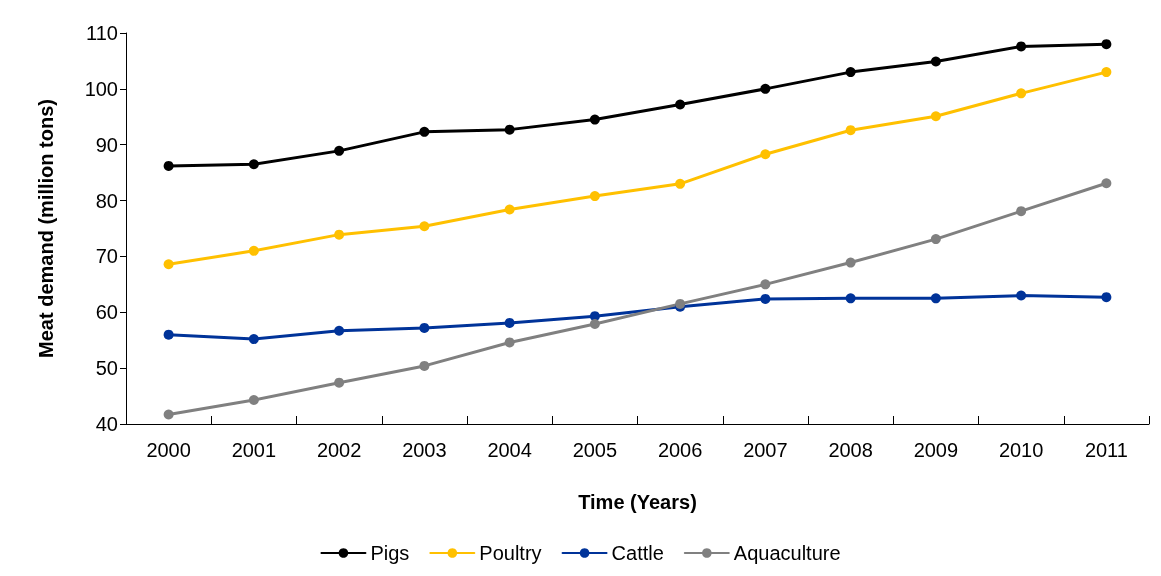  What do you see at coordinates (1021, 450) in the screenshot?
I see `x-tick-label: 2010` at bounding box center [1021, 450].